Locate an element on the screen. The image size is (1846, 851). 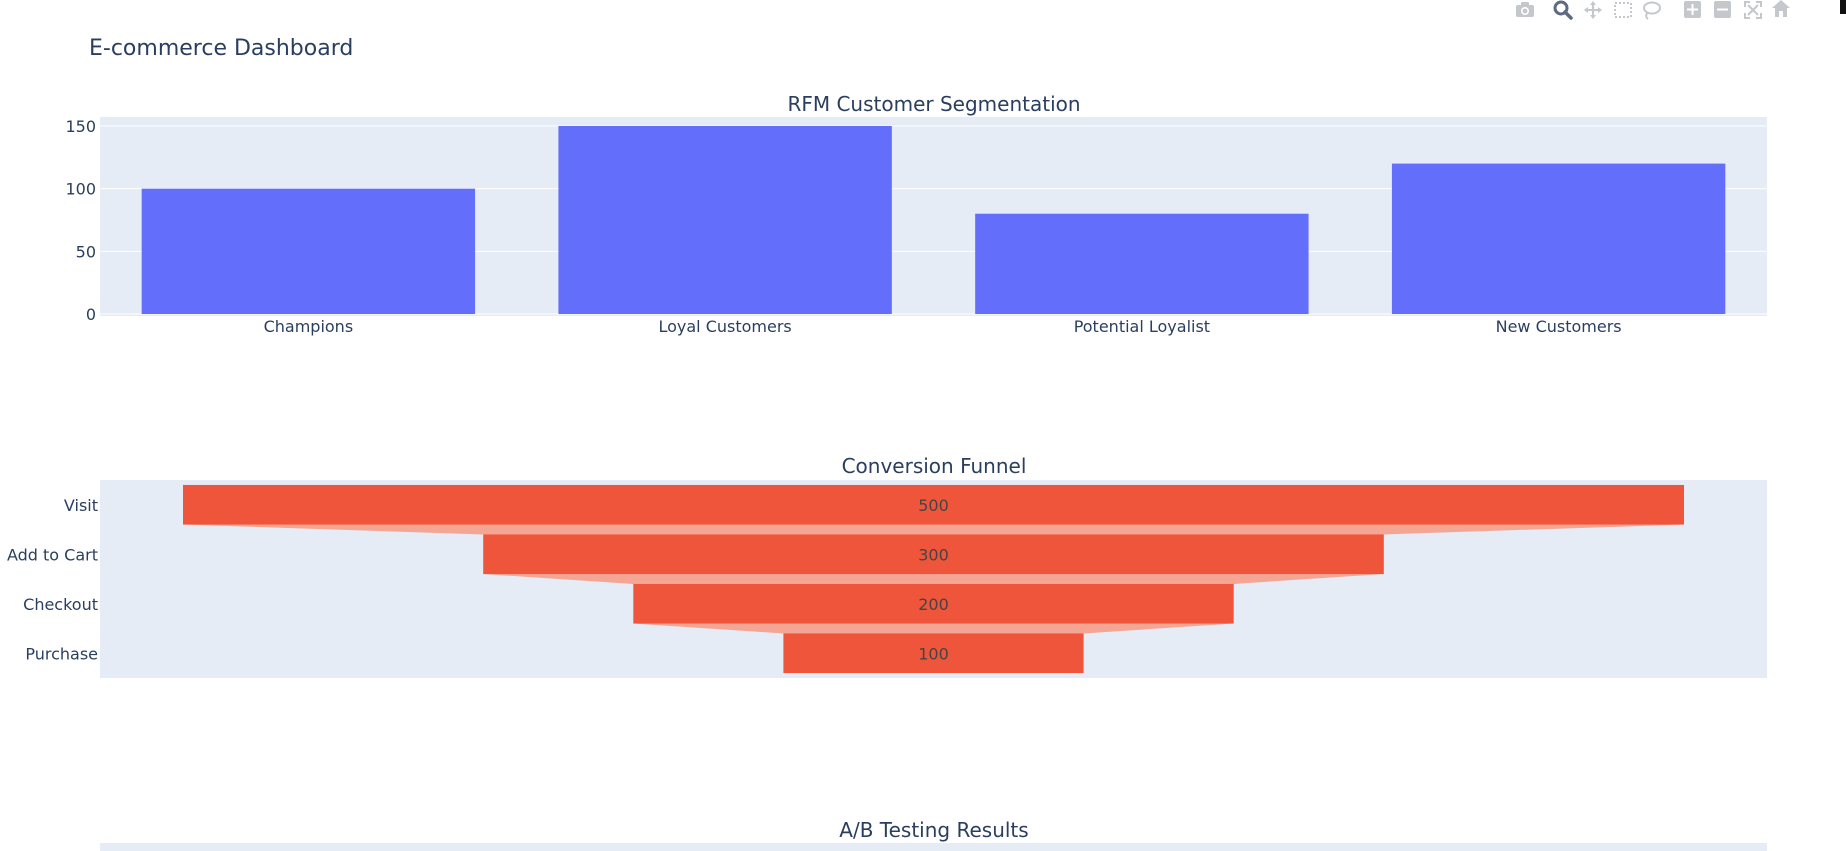
zoom-in-icon is located at coordinates (1692, 9).